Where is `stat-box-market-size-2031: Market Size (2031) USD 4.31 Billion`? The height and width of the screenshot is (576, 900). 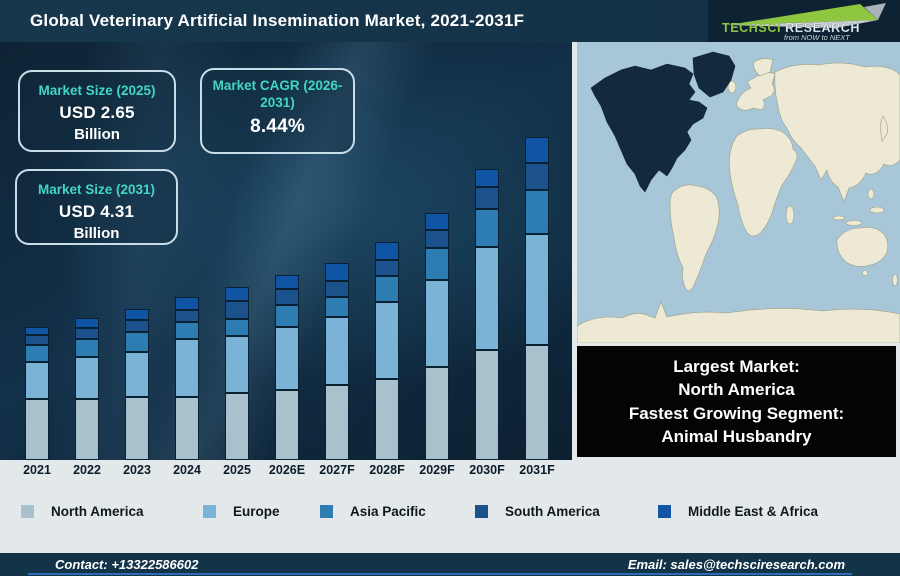
stat-box-market-size-2031: Market Size (2031) USD 4.31 Billion is located at coordinates (96, 207).